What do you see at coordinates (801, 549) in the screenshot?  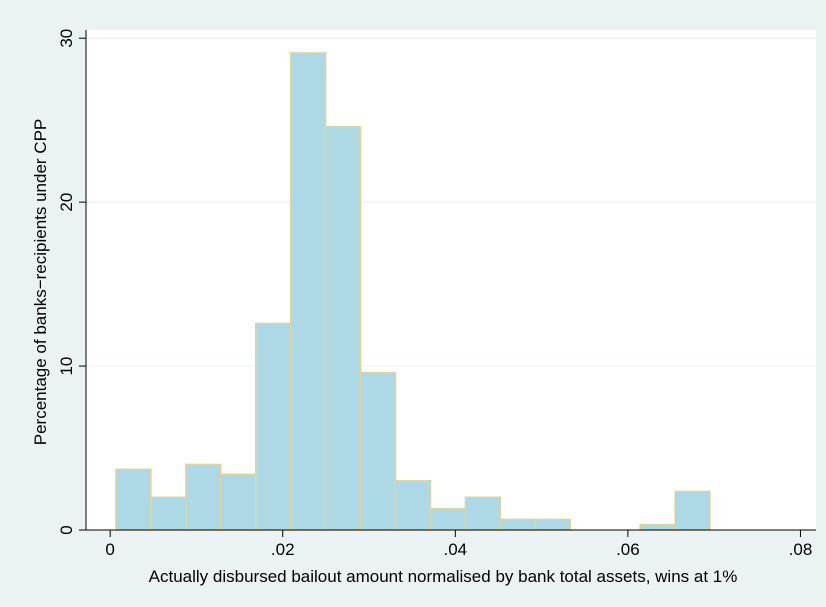 I see `x-tick-label: .08` at bounding box center [801, 549].